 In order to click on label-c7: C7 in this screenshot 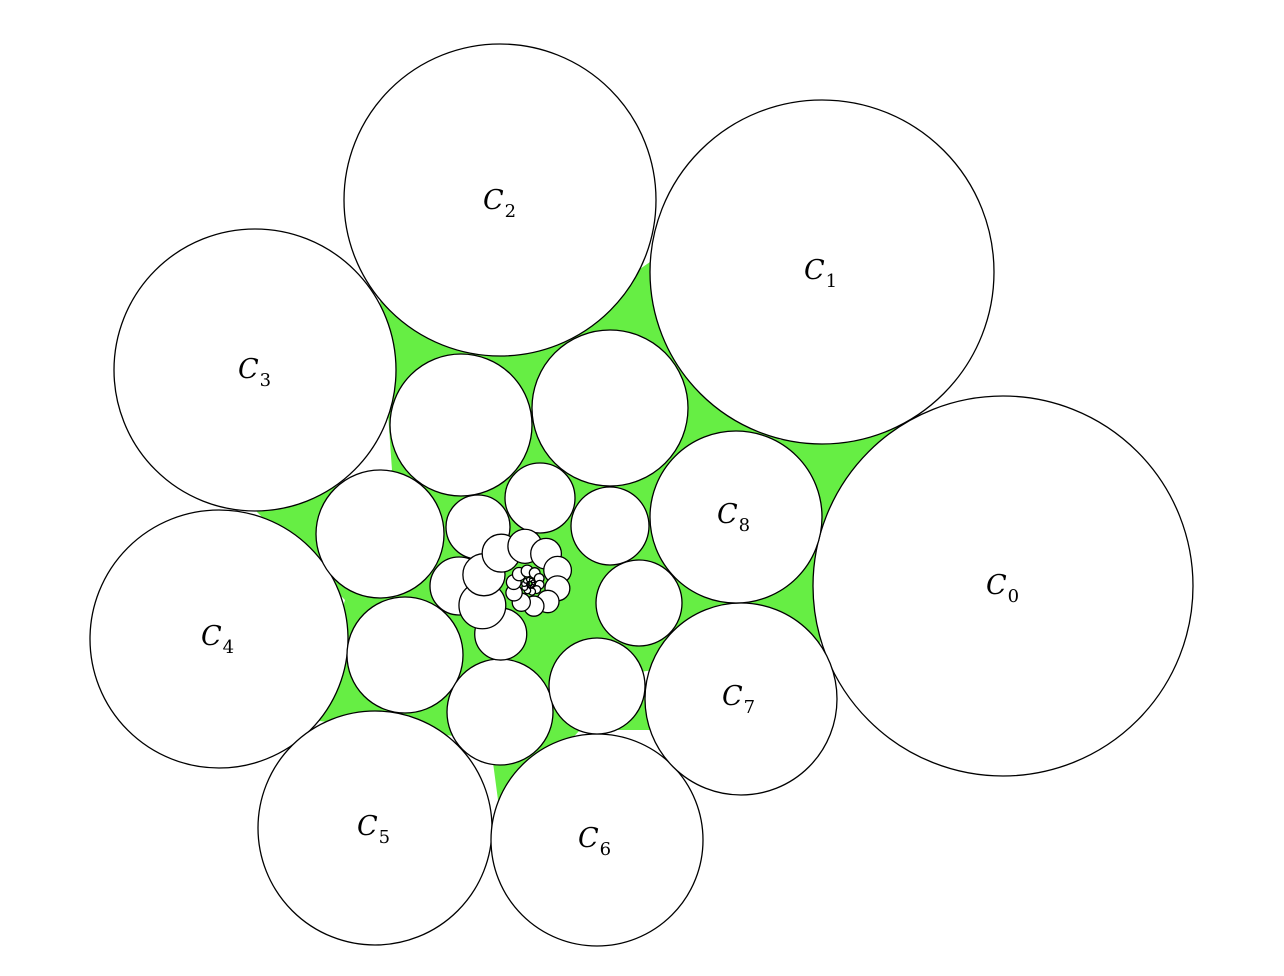, I will do `click(738, 699)`.